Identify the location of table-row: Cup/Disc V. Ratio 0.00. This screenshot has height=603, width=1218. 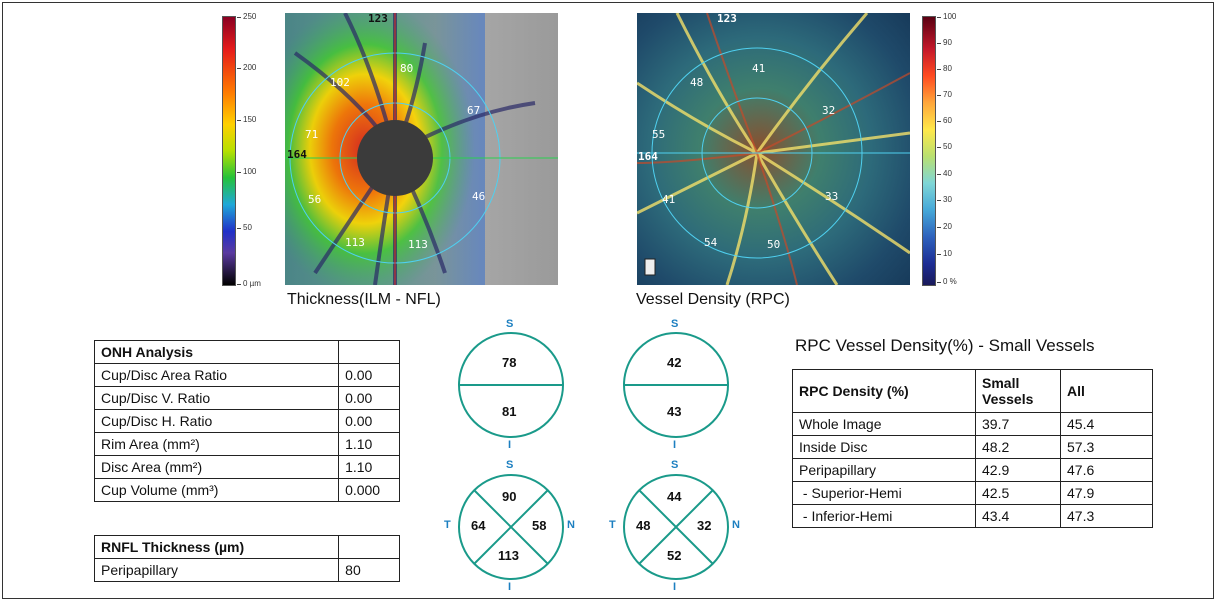
(246, 398).